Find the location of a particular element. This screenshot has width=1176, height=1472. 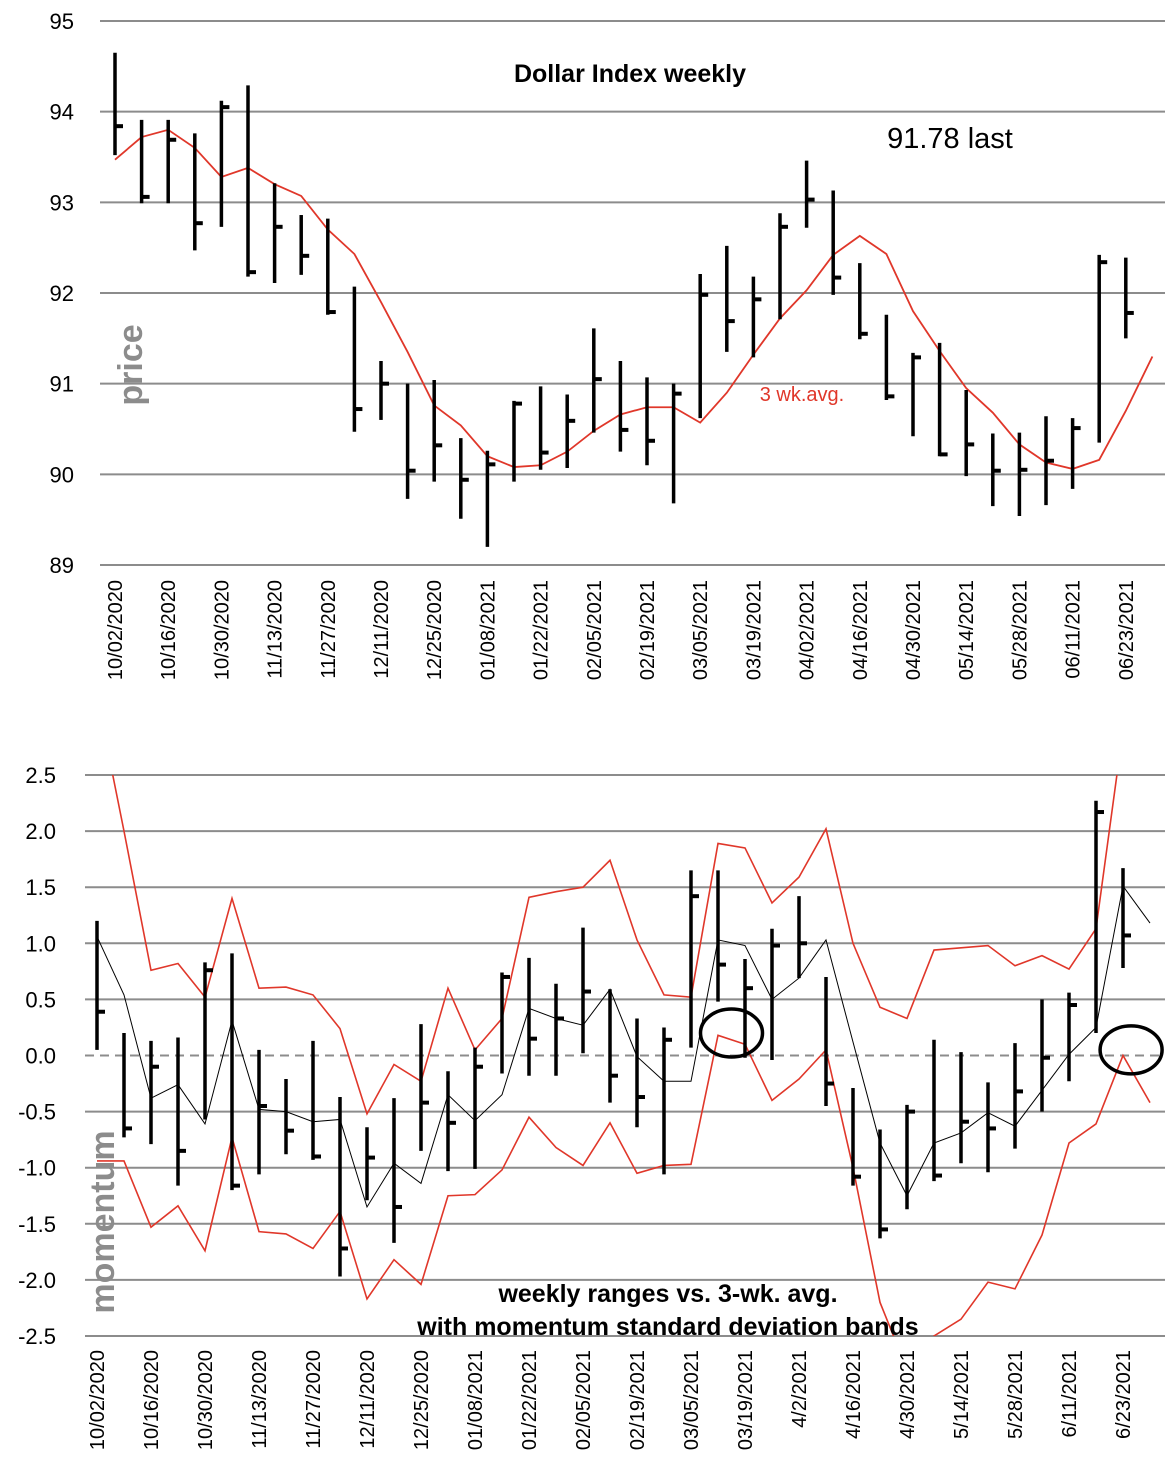

price-axis-label: price is located at coordinates (131, 364).